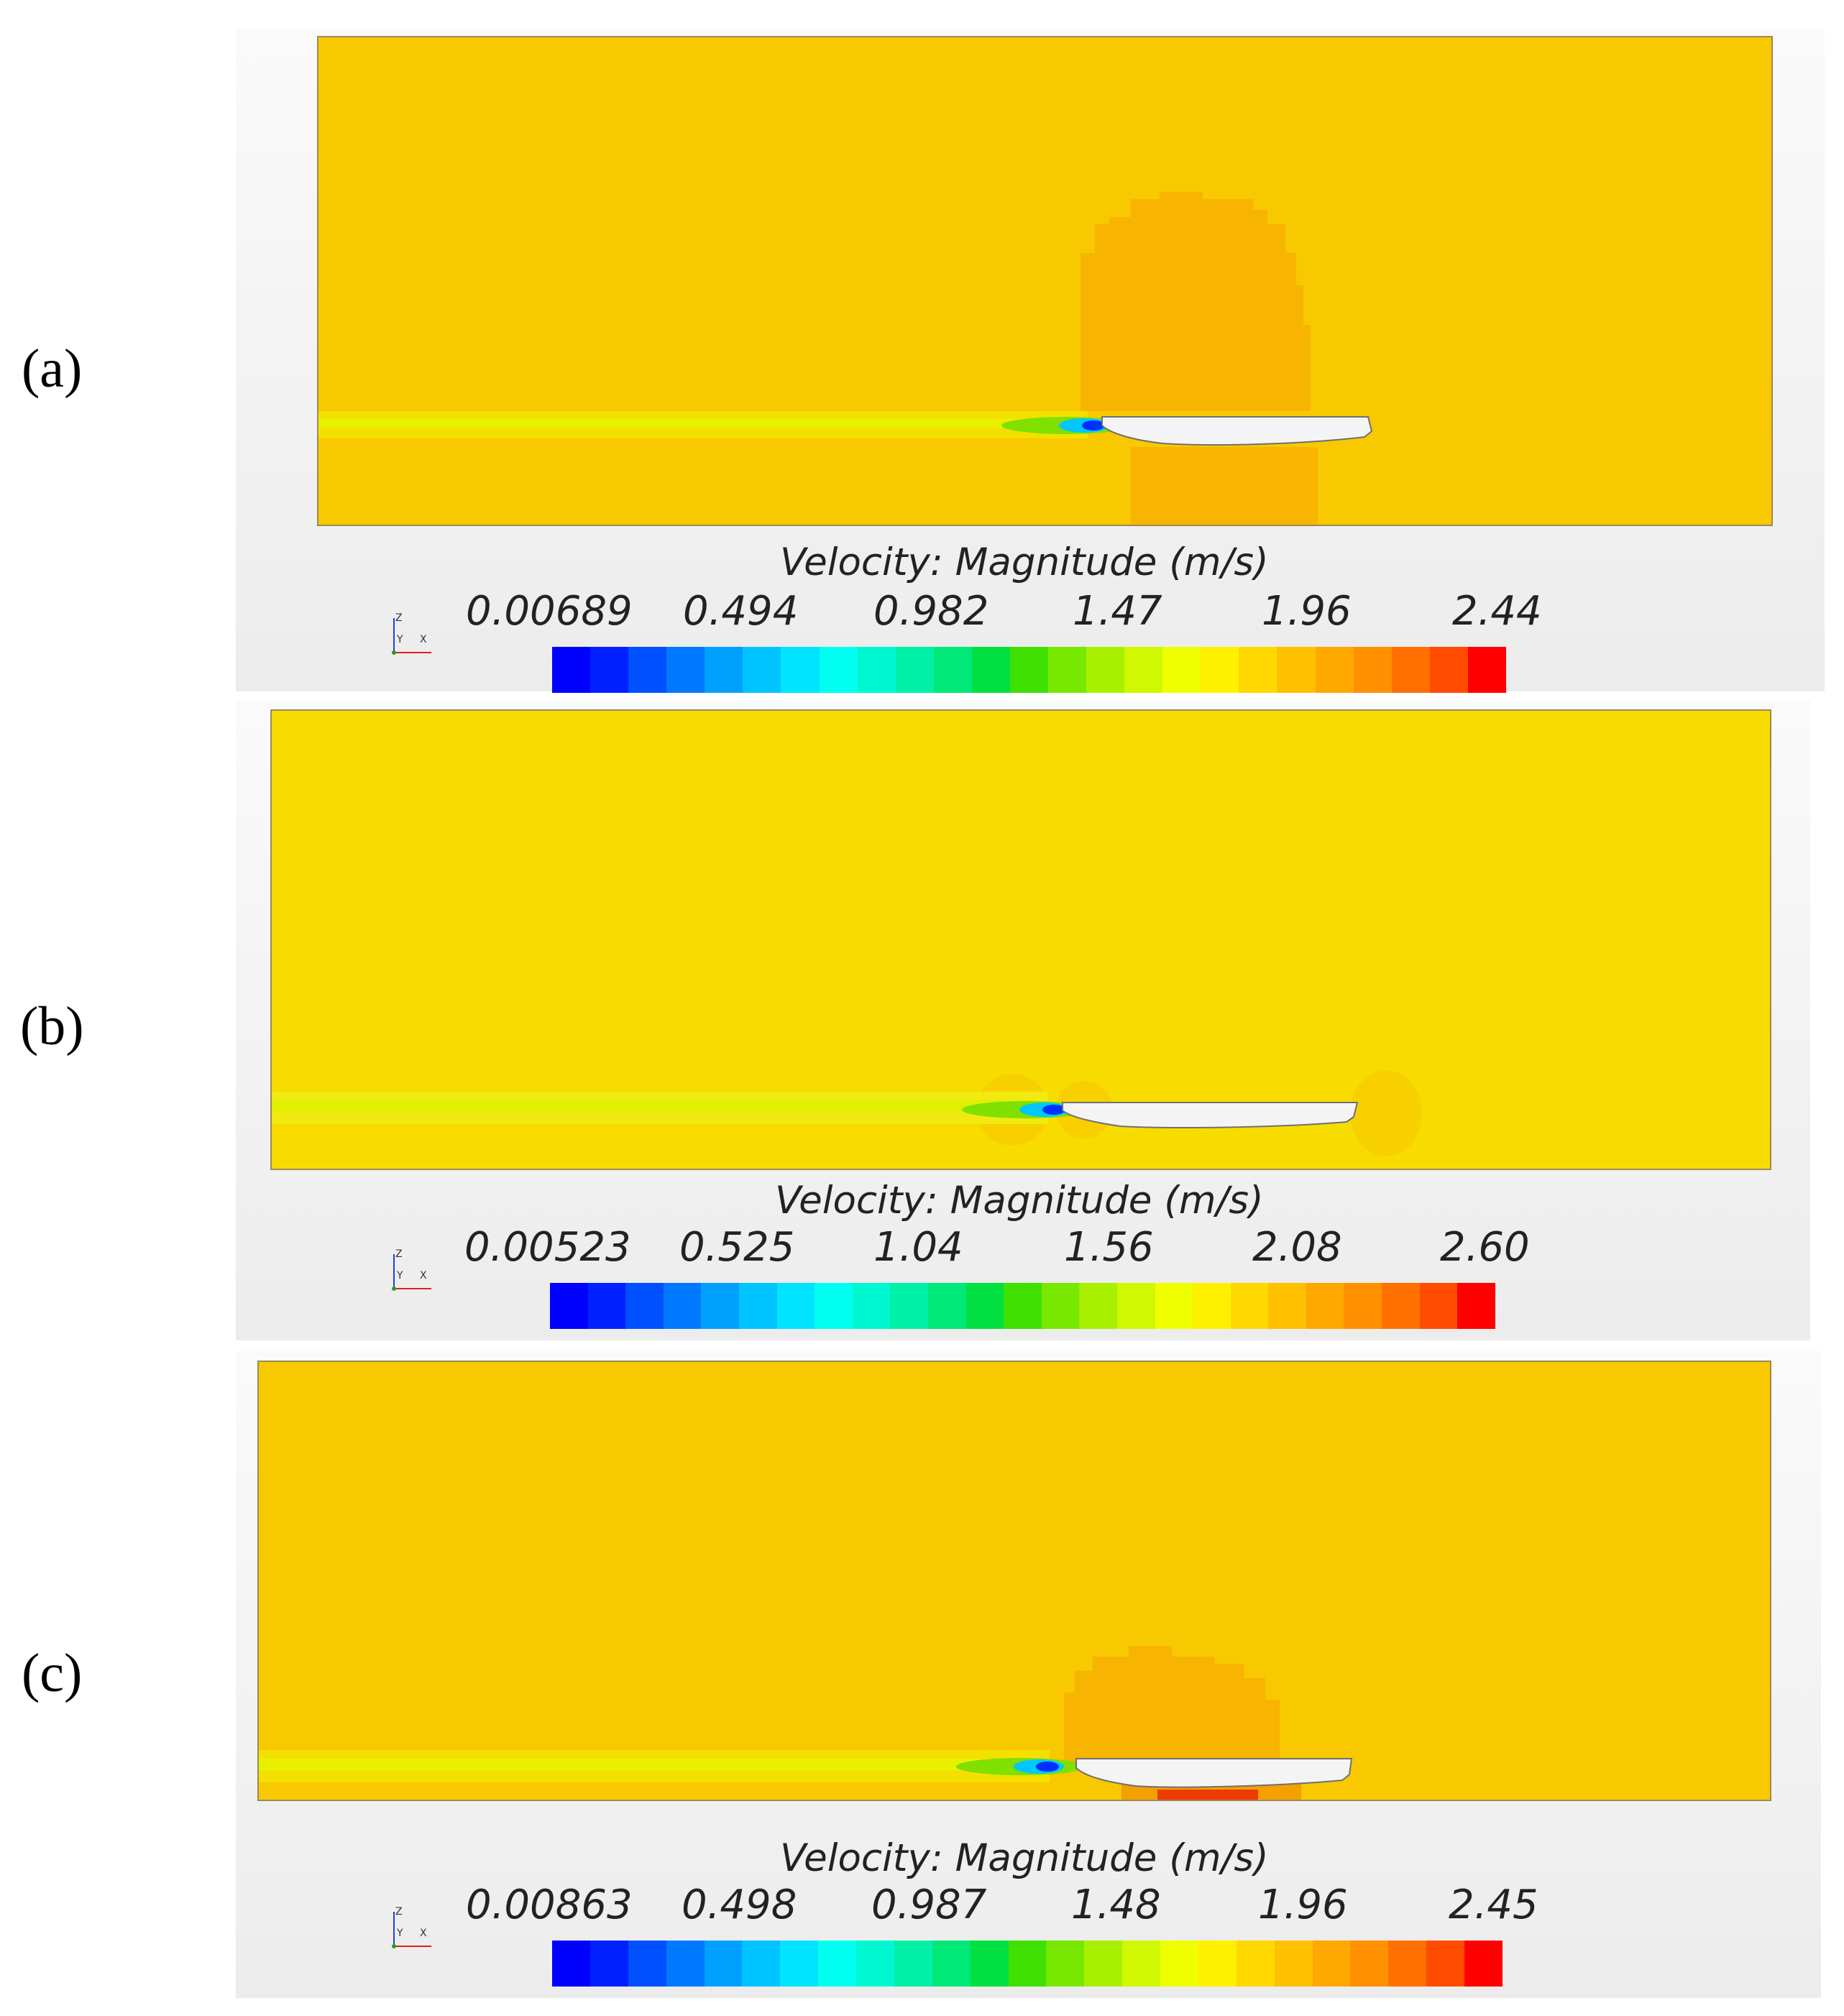  Describe the element at coordinates (918, 1247) in the screenshot. I see `tick-label-b-2: 1.04` at that location.